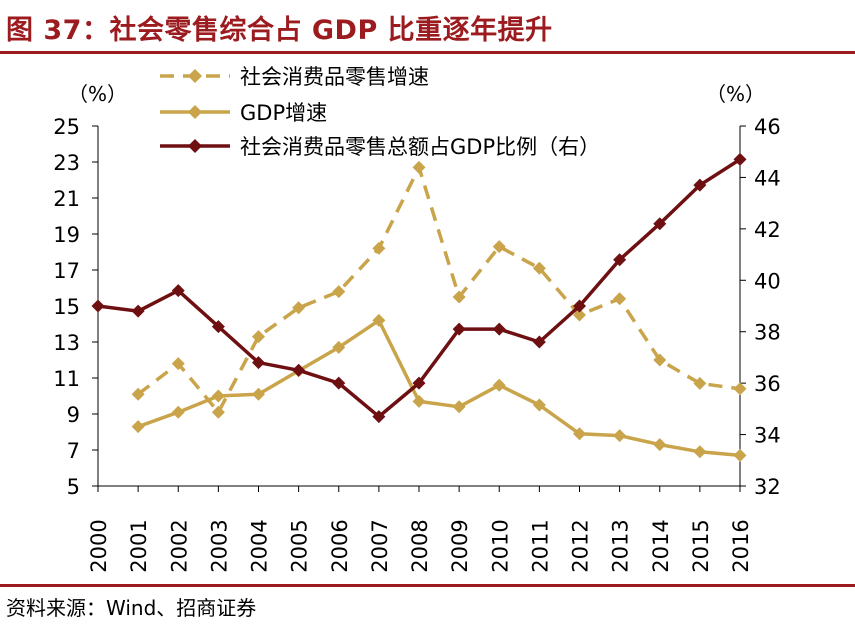 The height and width of the screenshot is (640, 855). I want to click on x-axis-tick-label: 2015, so click(701, 545).